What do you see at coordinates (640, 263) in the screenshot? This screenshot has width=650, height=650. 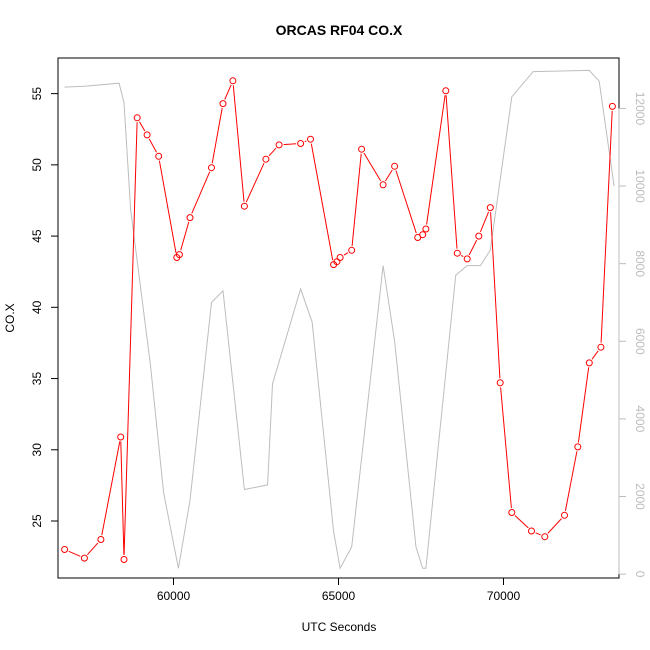 I see `right-tick-label: 8000` at bounding box center [640, 263].